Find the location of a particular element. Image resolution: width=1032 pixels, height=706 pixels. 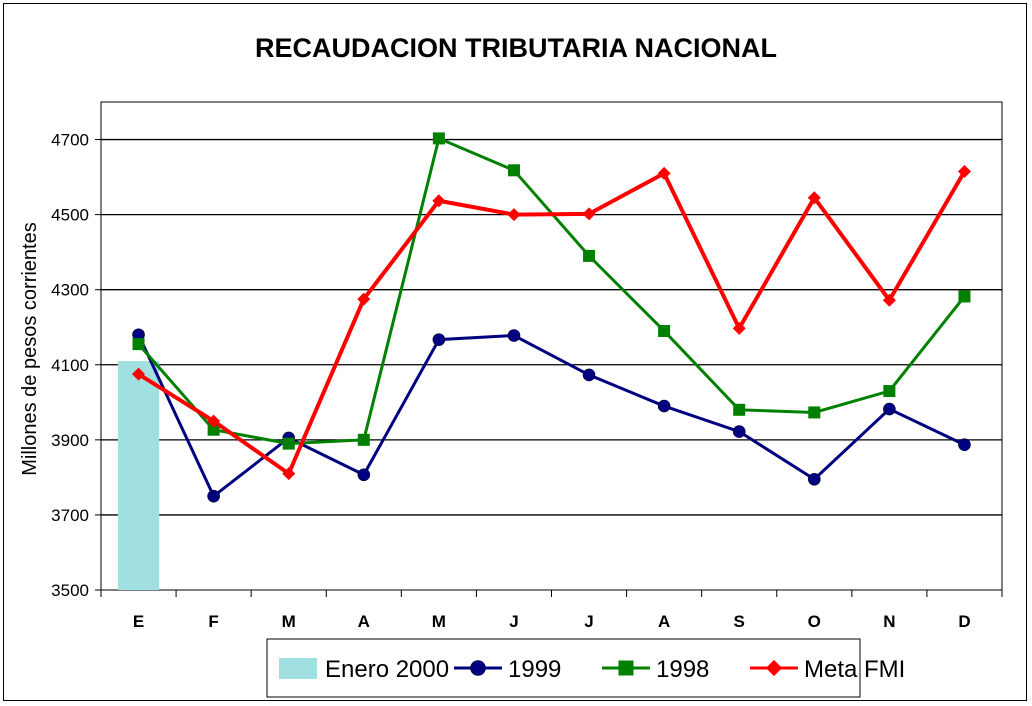

y-tick-label: 4500 is located at coordinates (70, 215).